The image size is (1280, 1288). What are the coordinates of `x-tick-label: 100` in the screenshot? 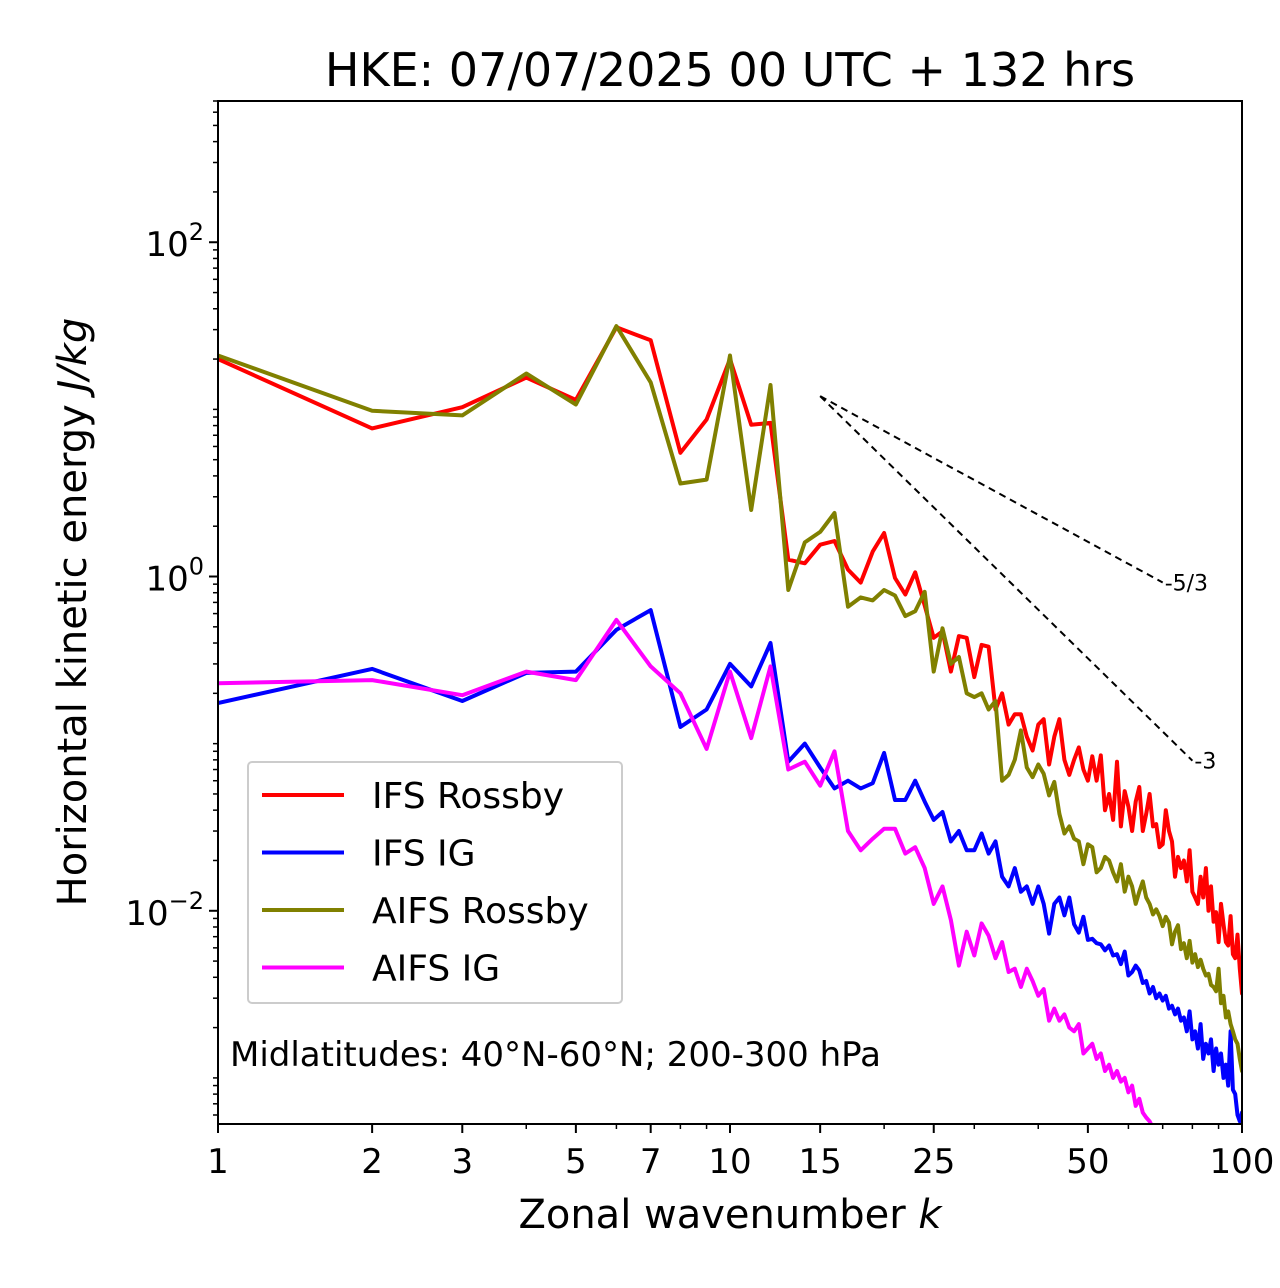 It's located at (1242, 1162).